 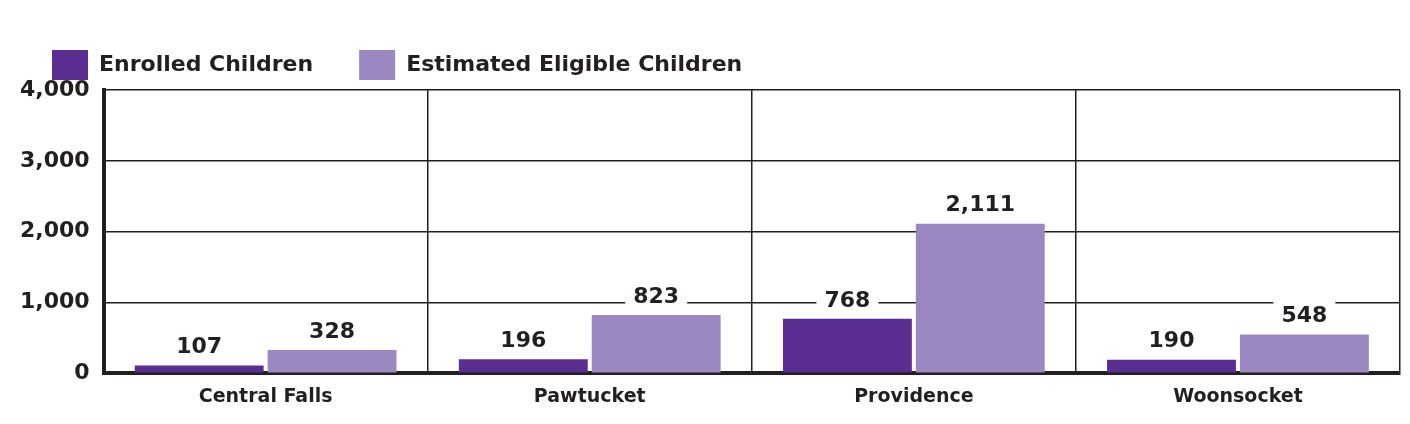 I want to click on x-tick-label: Woonsocket, so click(x=1238, y=394).